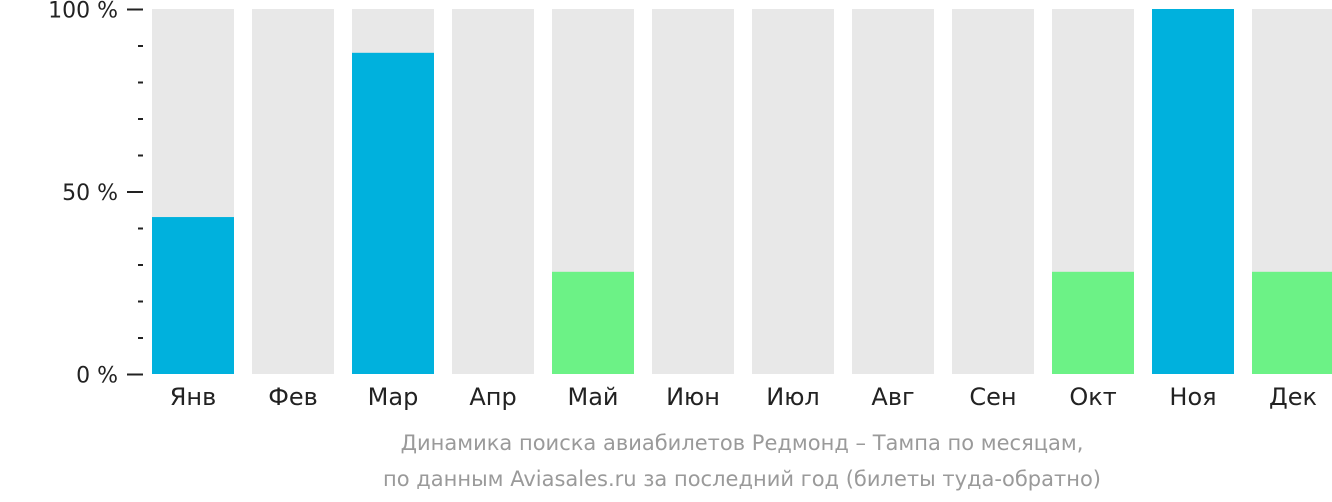 The image size is (1332, 502). What do you see at coordinates (992, 397) in the screenshot?
I see `x-tick-label: Сен` at bounding box center [992, 397].